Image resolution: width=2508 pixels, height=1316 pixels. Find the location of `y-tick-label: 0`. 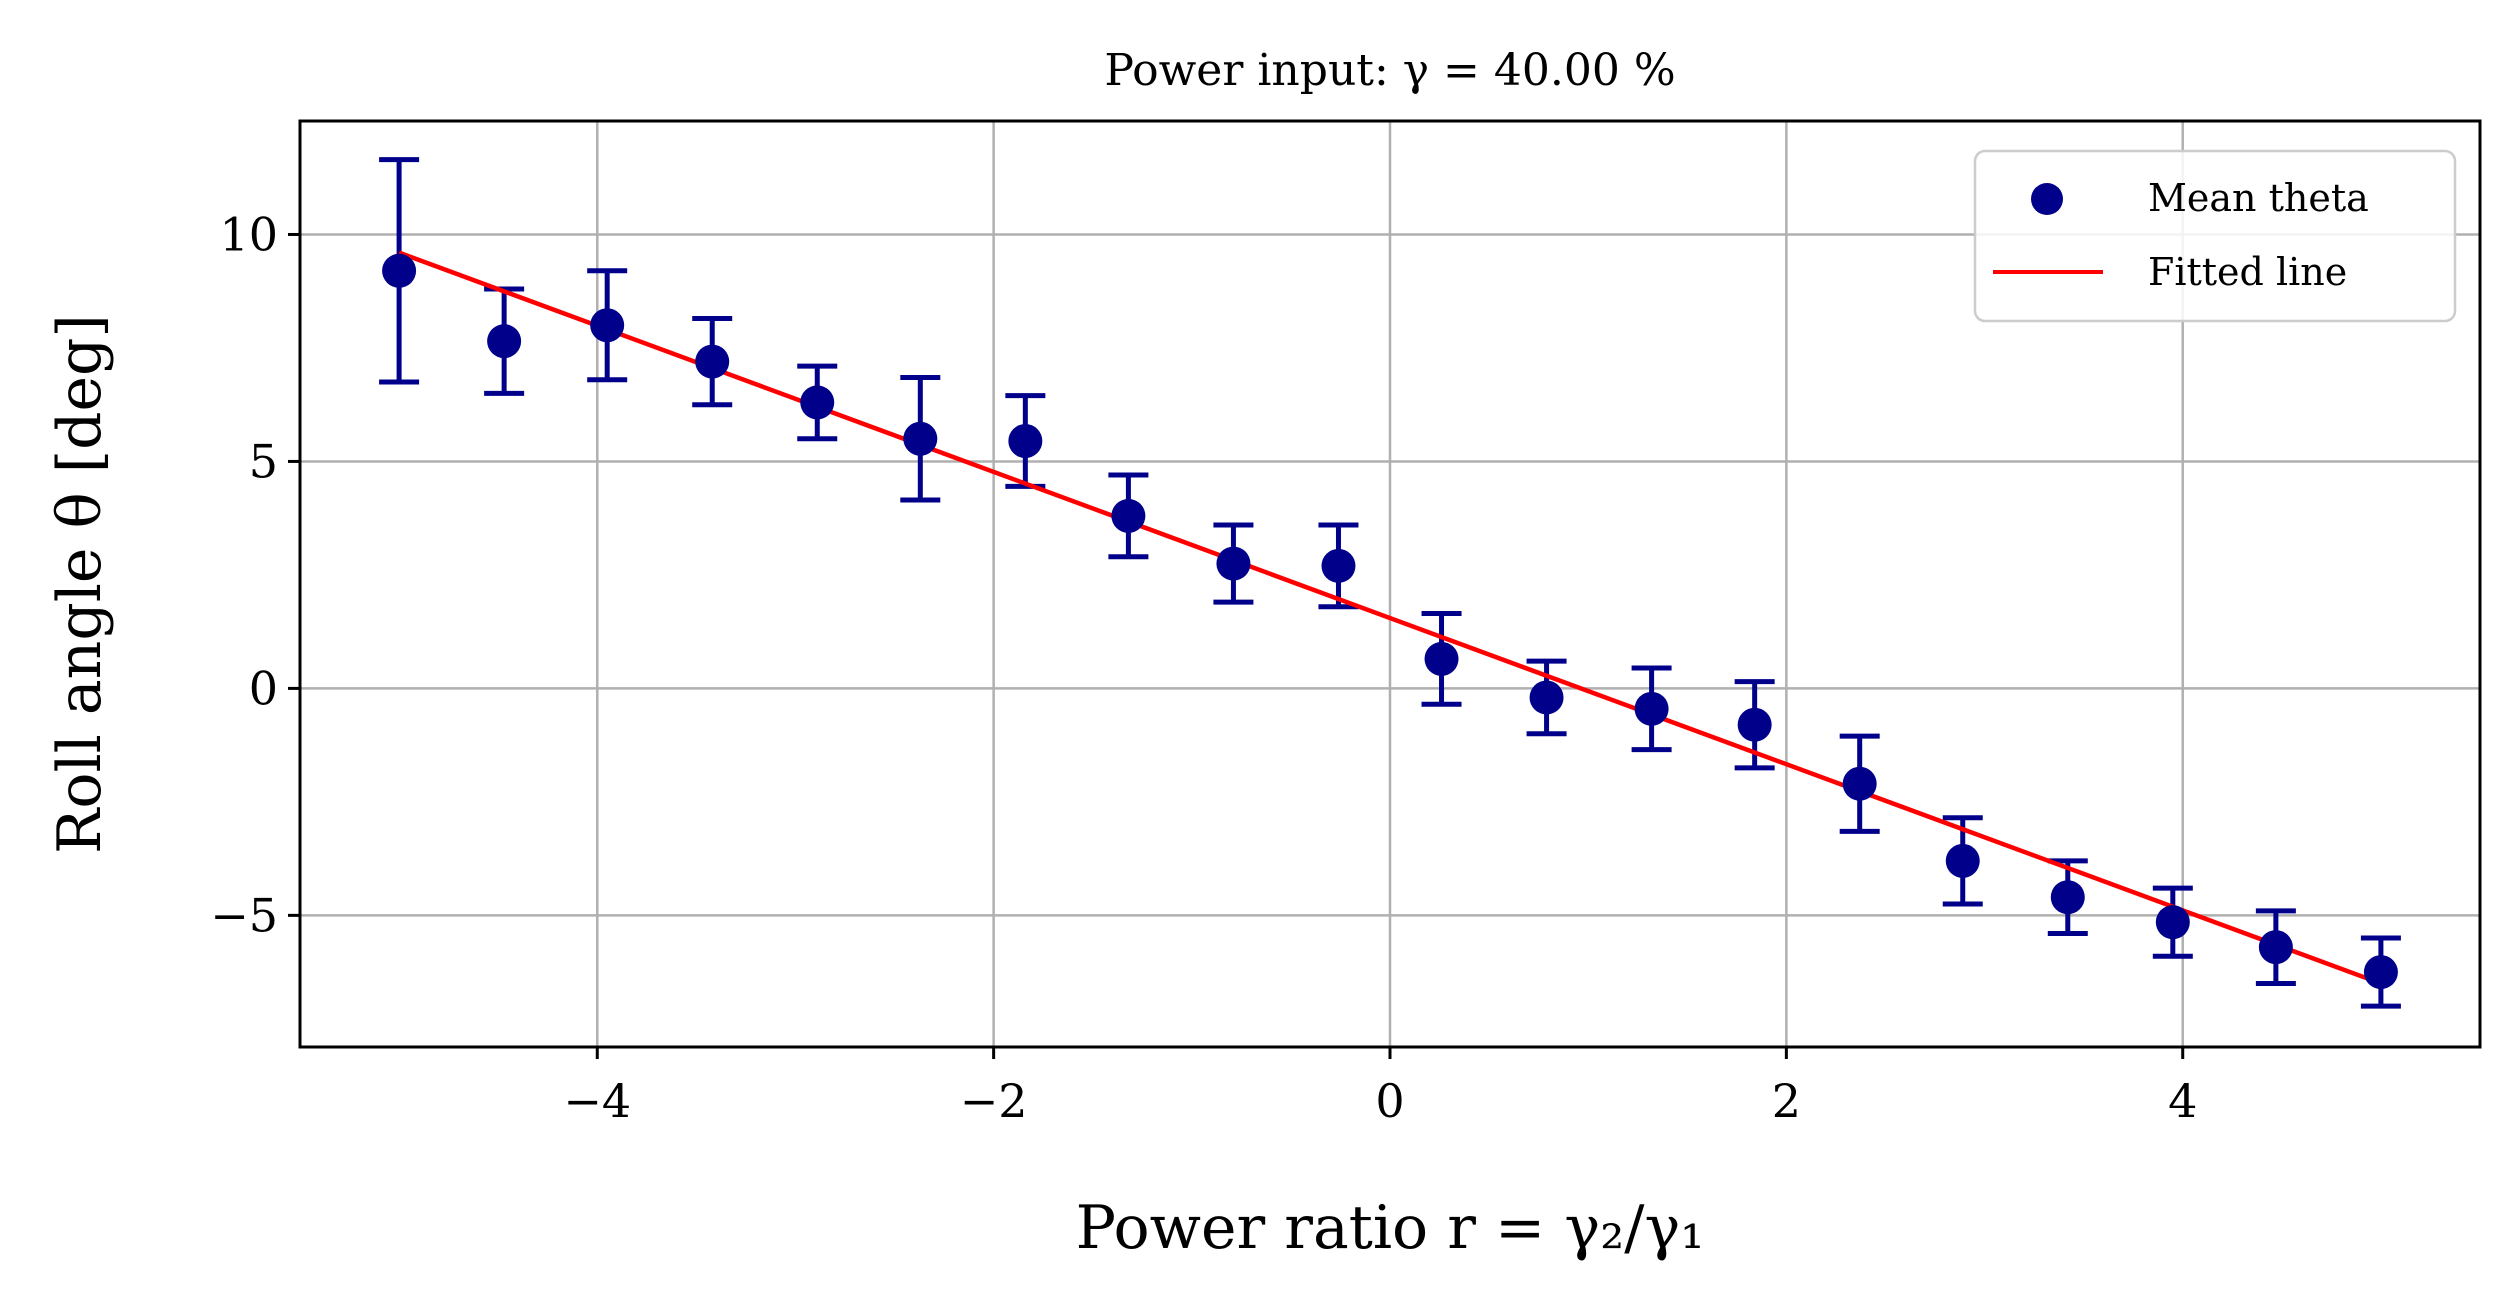

y-tick-label: 0 is located at coordinates (263, 688).